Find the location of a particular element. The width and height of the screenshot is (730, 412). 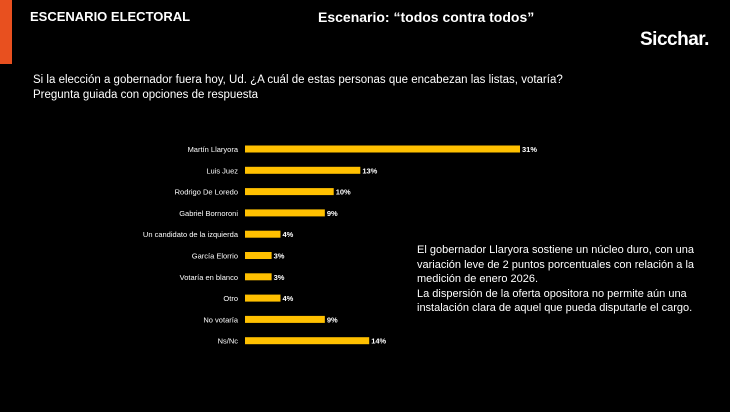

section-title: ESCENARIO ELECTORAL is located at coordinates (110, 16).